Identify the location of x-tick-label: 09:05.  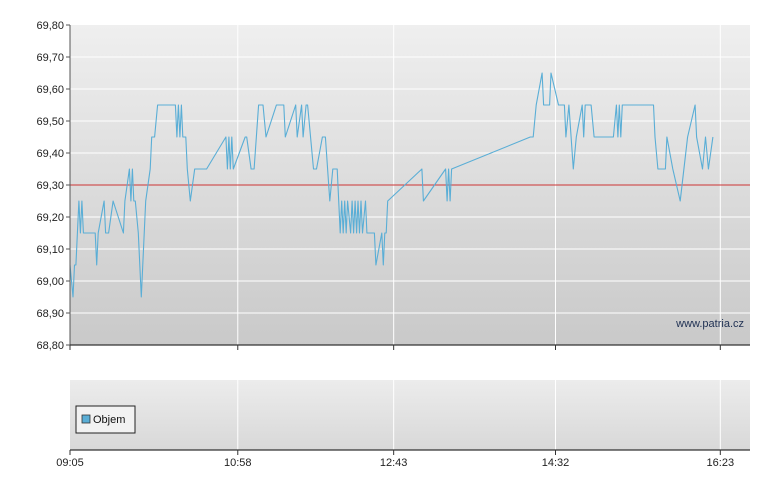
(70, 463).